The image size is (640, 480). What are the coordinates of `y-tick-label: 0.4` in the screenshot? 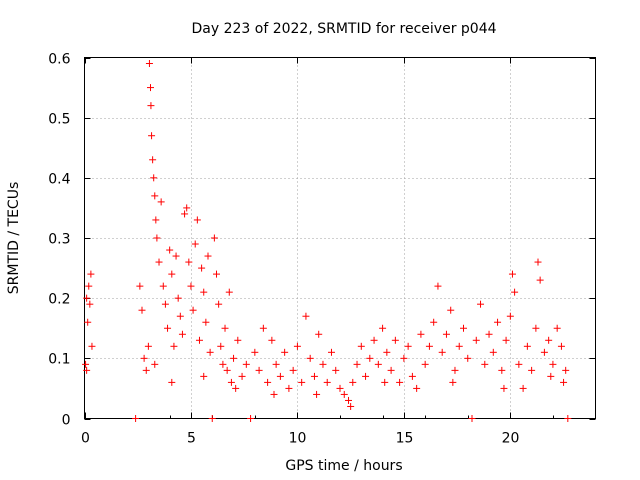 It's located at (59, 180).